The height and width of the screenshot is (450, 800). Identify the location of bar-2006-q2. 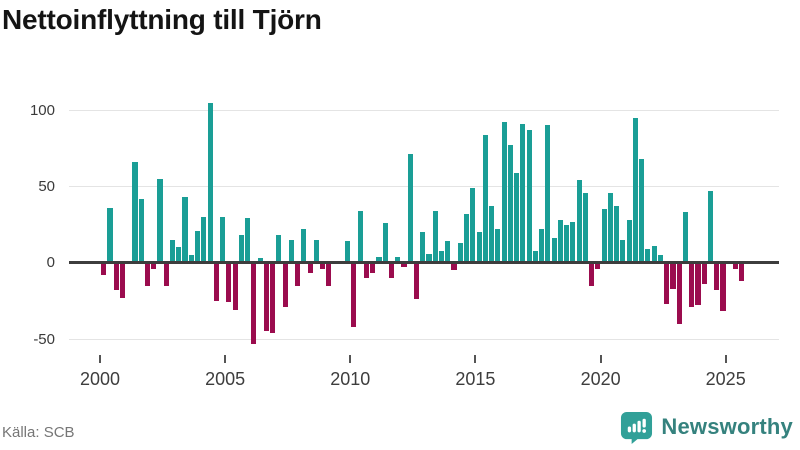
(260, 260).